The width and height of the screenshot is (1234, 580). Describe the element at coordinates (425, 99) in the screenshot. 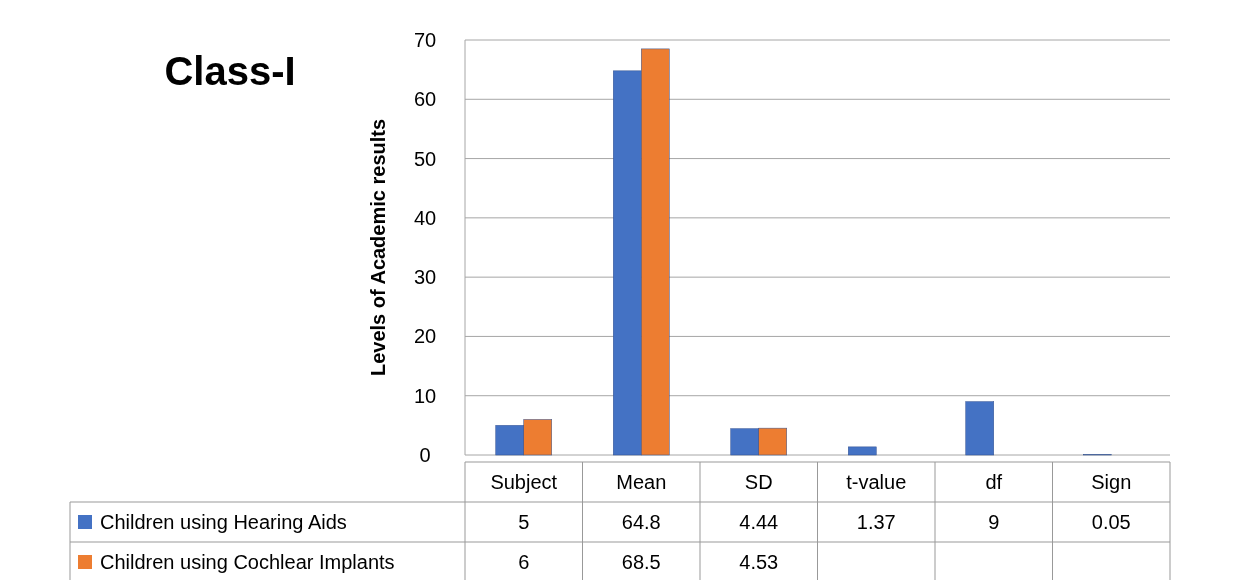

I see `y-tick-label: 60` at that location.